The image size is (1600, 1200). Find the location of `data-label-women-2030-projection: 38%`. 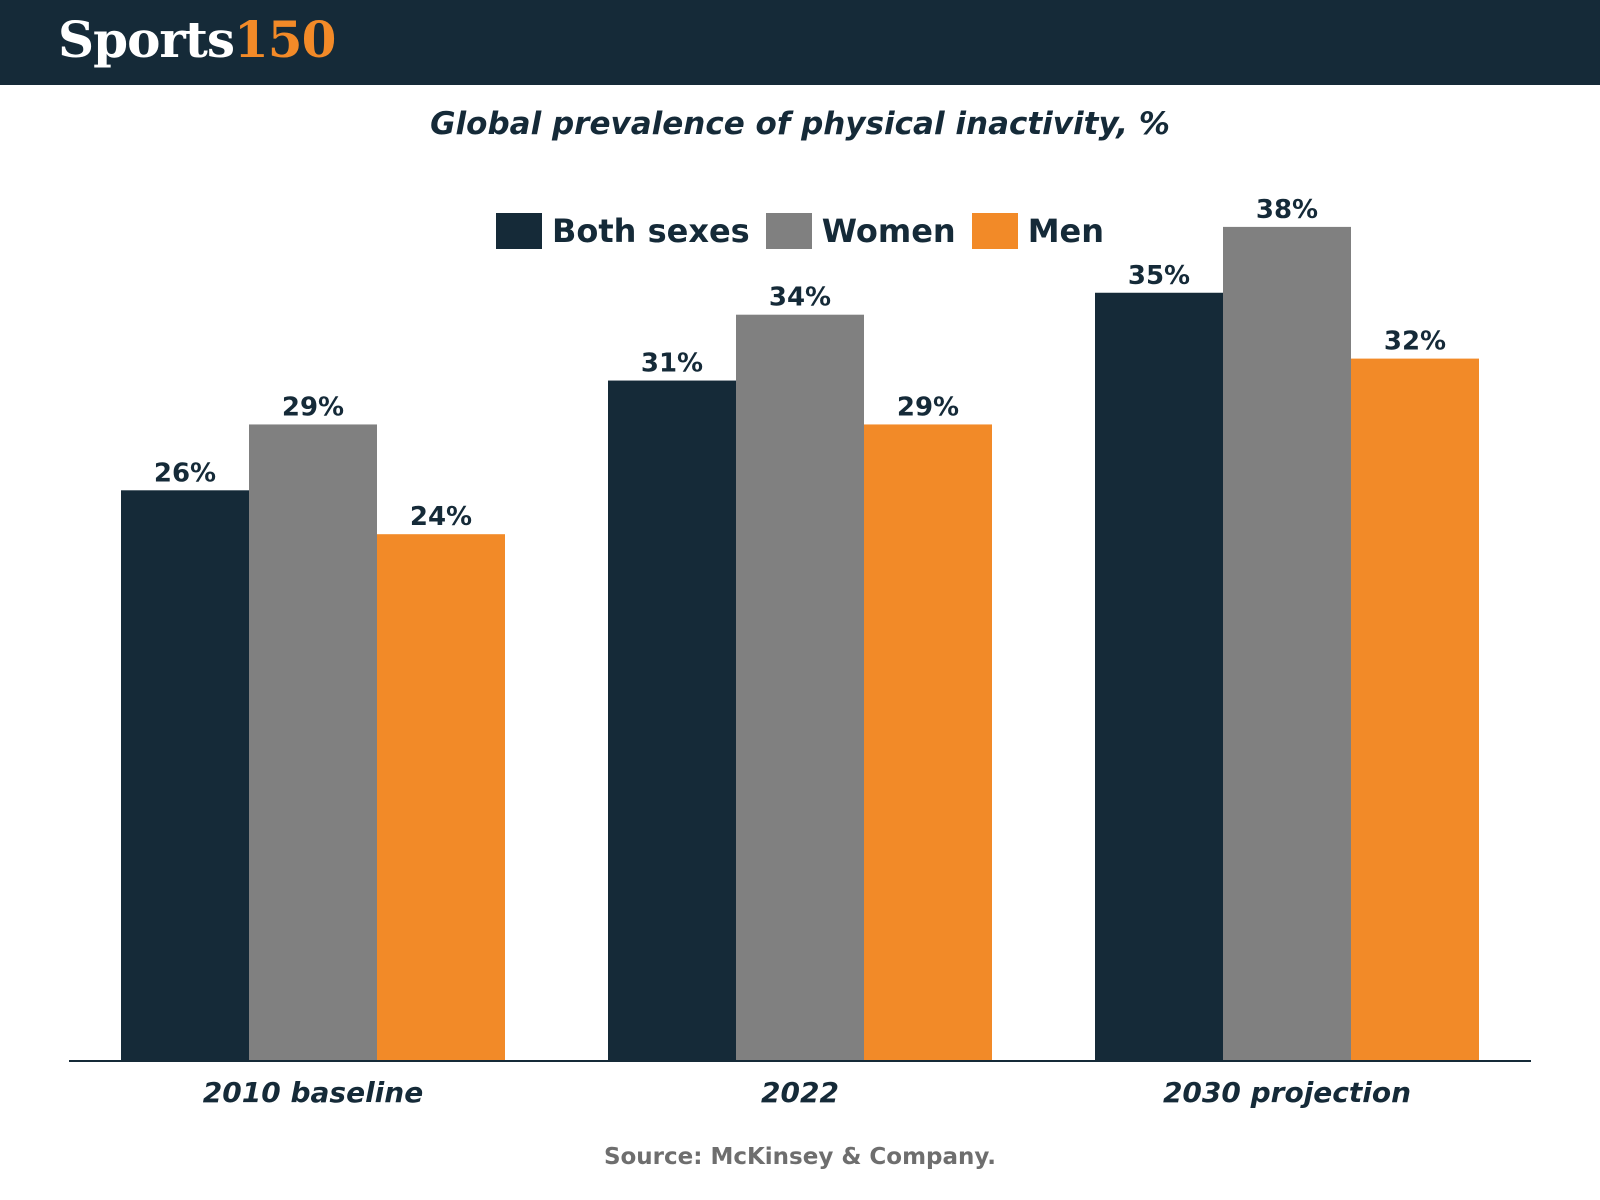

data-label-women-2030-projection: 38% is located at coordinates (1287, 210).